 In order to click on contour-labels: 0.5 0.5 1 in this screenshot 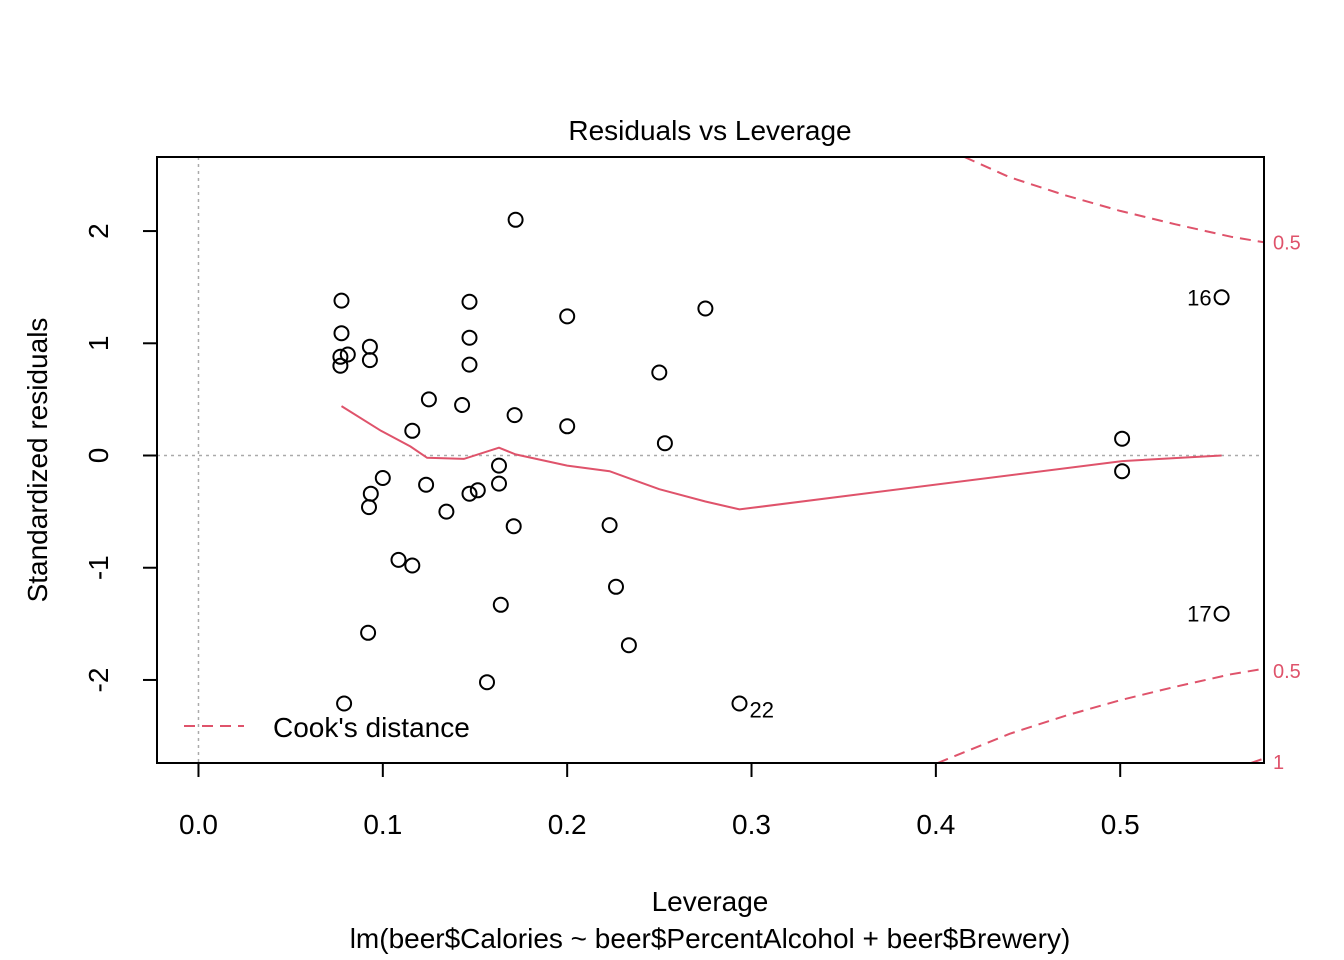, I will do `click(1287, 503)`.